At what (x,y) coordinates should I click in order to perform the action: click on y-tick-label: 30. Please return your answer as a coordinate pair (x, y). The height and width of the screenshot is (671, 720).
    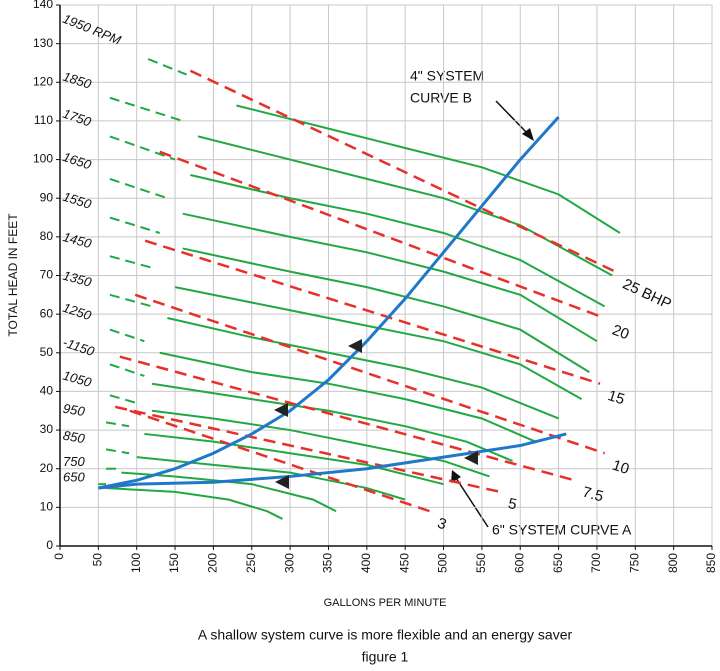
    Looking at the image, I should click on (47, 429).